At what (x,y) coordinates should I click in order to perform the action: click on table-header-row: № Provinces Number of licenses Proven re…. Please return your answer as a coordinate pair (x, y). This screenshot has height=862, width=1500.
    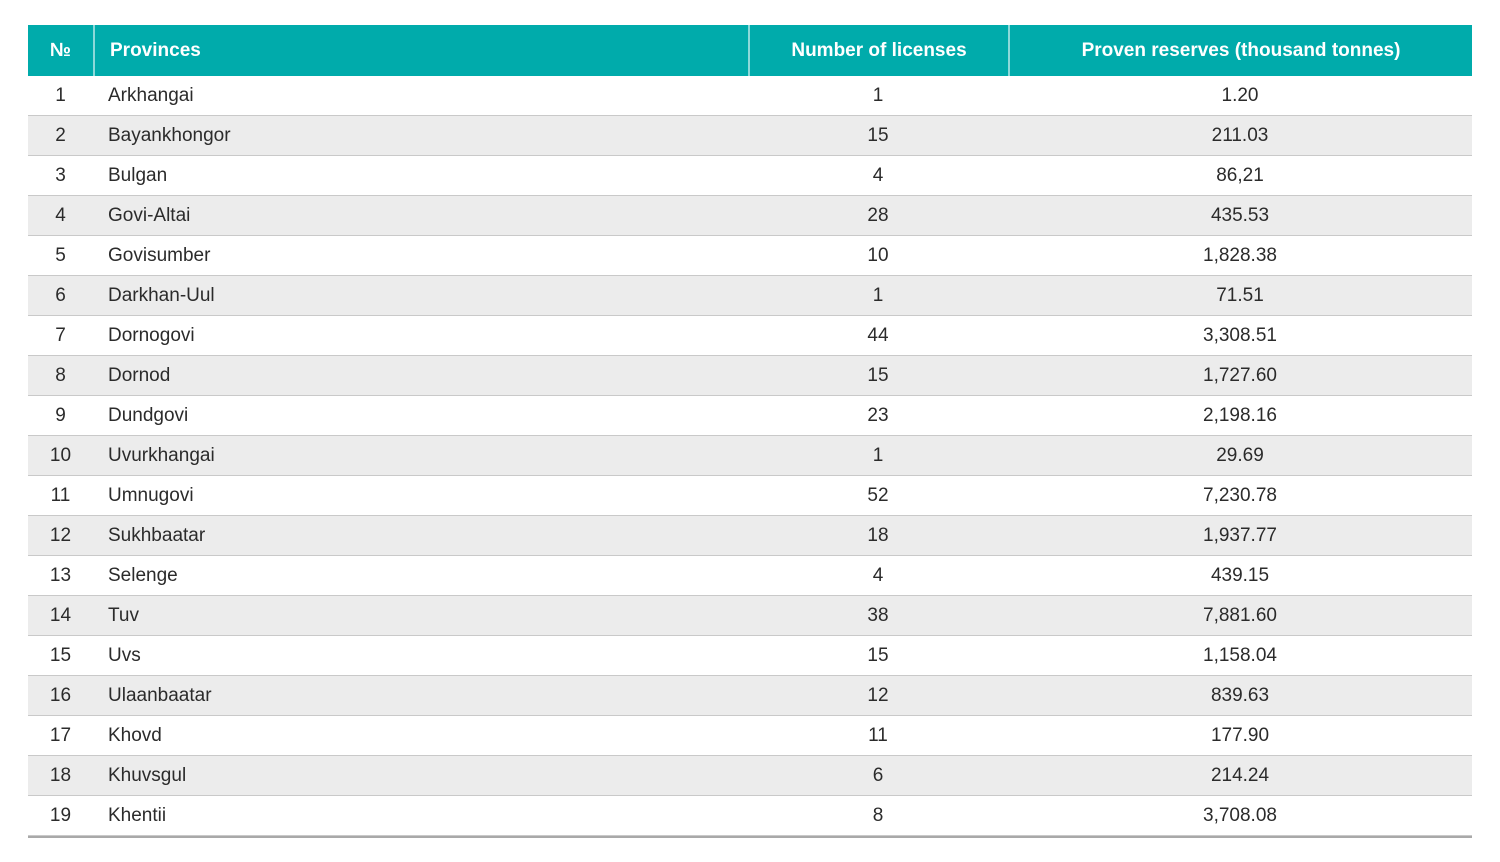
    Looking at the image, I should click on (750, 50).